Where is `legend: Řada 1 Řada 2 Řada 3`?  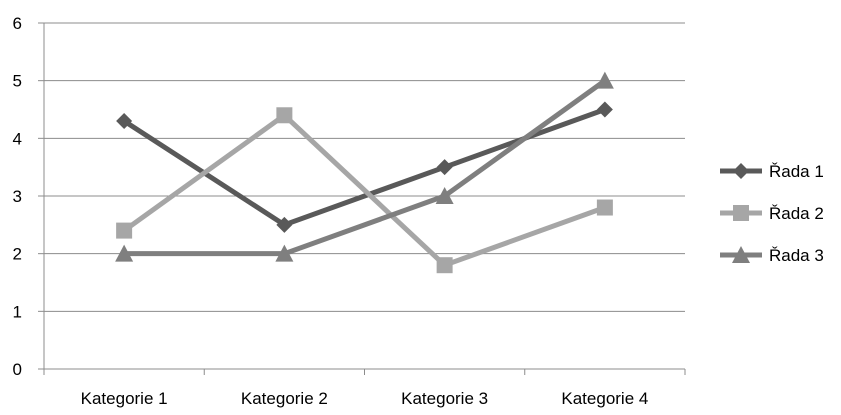
legend: Řada 1 Řada 2 Řada 3 is located at coordinates (772, 213).